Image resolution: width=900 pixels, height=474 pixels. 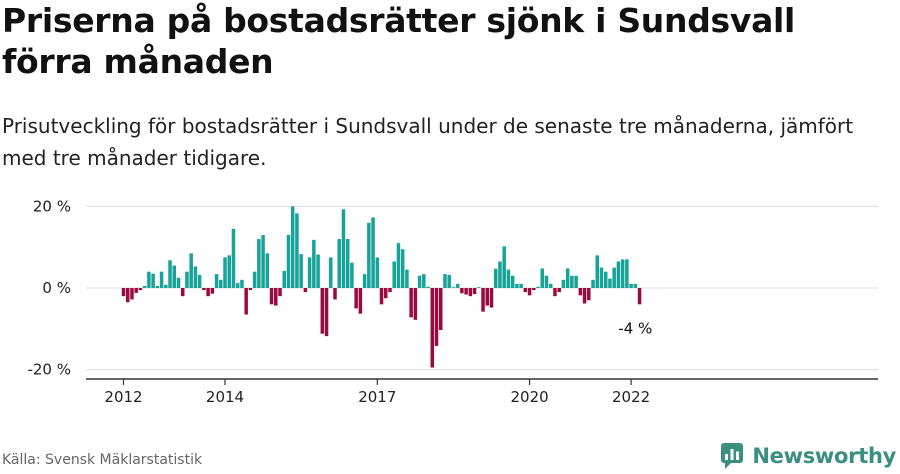 I want to click on last-value-label: -4 %, so click(x=635, y=328).